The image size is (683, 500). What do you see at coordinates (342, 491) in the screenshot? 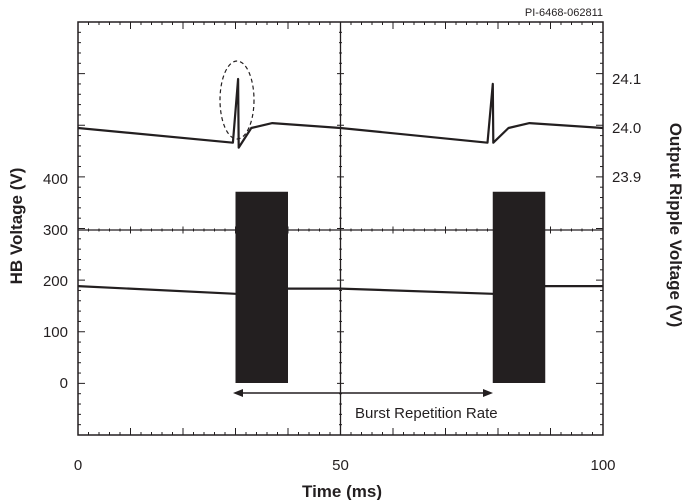
I see `x-axis-title: Time (ms)` at bounding box center [342, 491].